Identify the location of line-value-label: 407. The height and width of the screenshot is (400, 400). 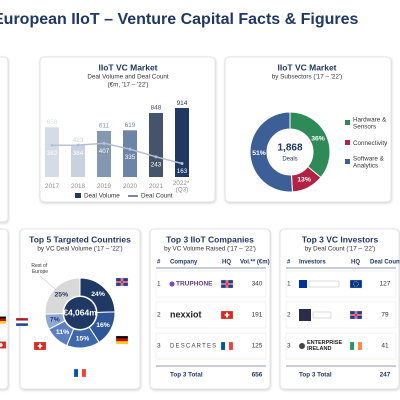
(104, 151).